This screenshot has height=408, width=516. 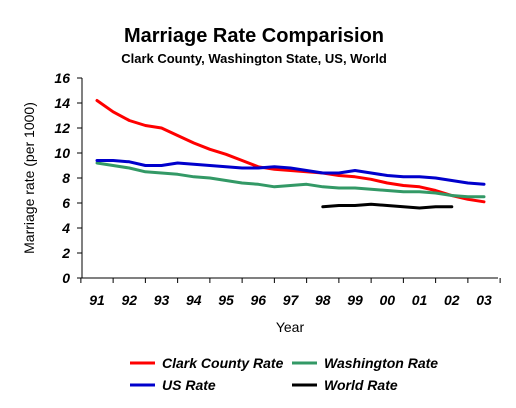 I want to click on series-line-world-rate, so click(x=387, y=206).